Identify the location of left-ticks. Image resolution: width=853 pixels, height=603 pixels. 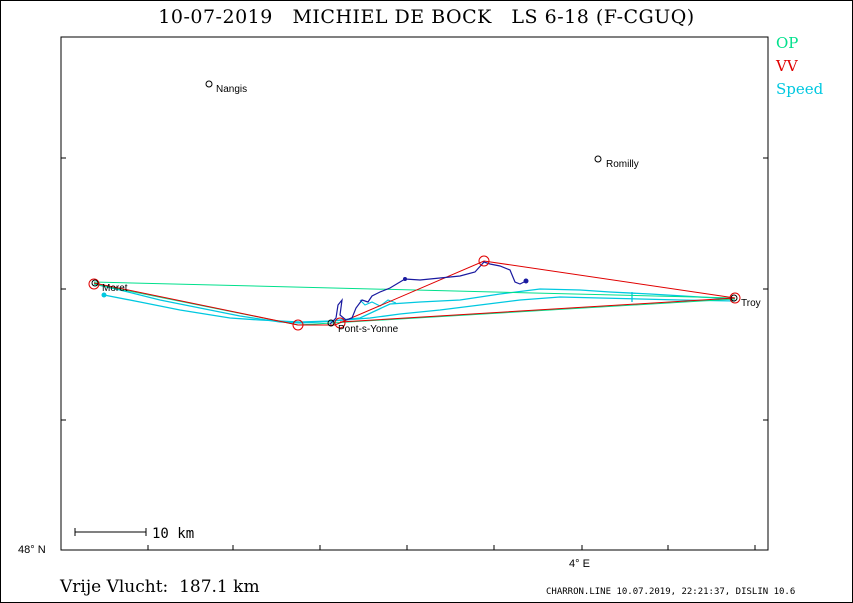
(63, 354).